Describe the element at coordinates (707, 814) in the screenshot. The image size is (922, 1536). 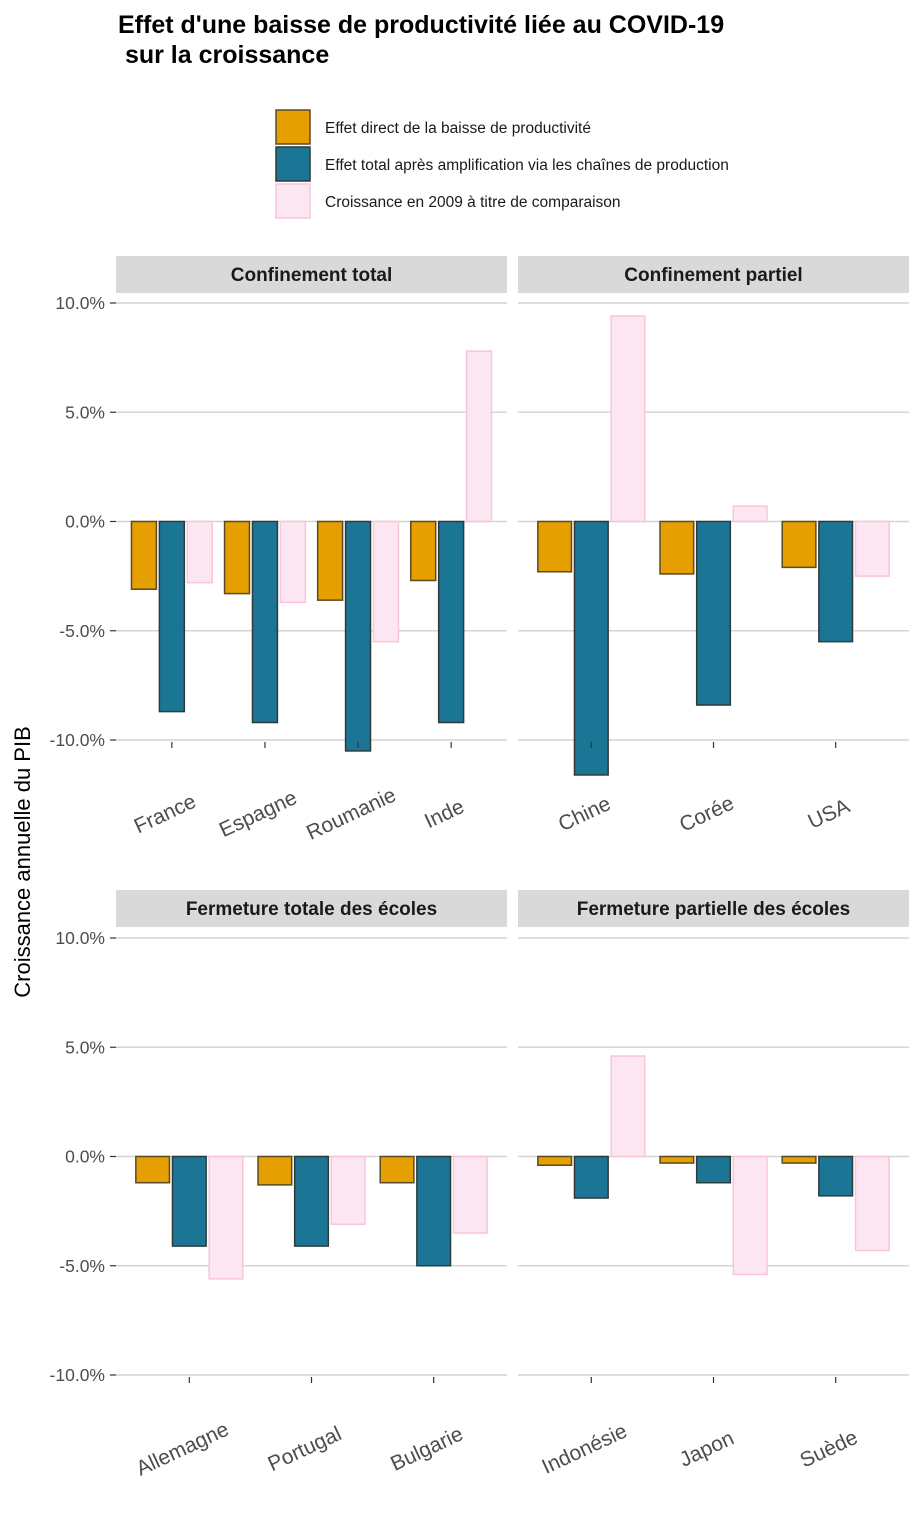
I see `x-tick-label-coree: Corée` at that location.